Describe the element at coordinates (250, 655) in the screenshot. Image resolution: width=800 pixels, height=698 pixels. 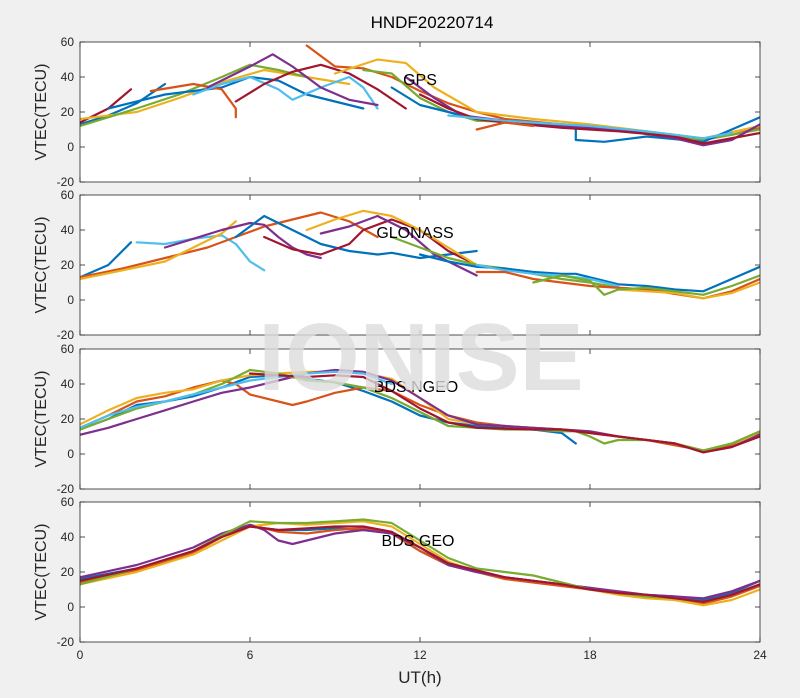
I see `x-tick-label: 6` at that location.